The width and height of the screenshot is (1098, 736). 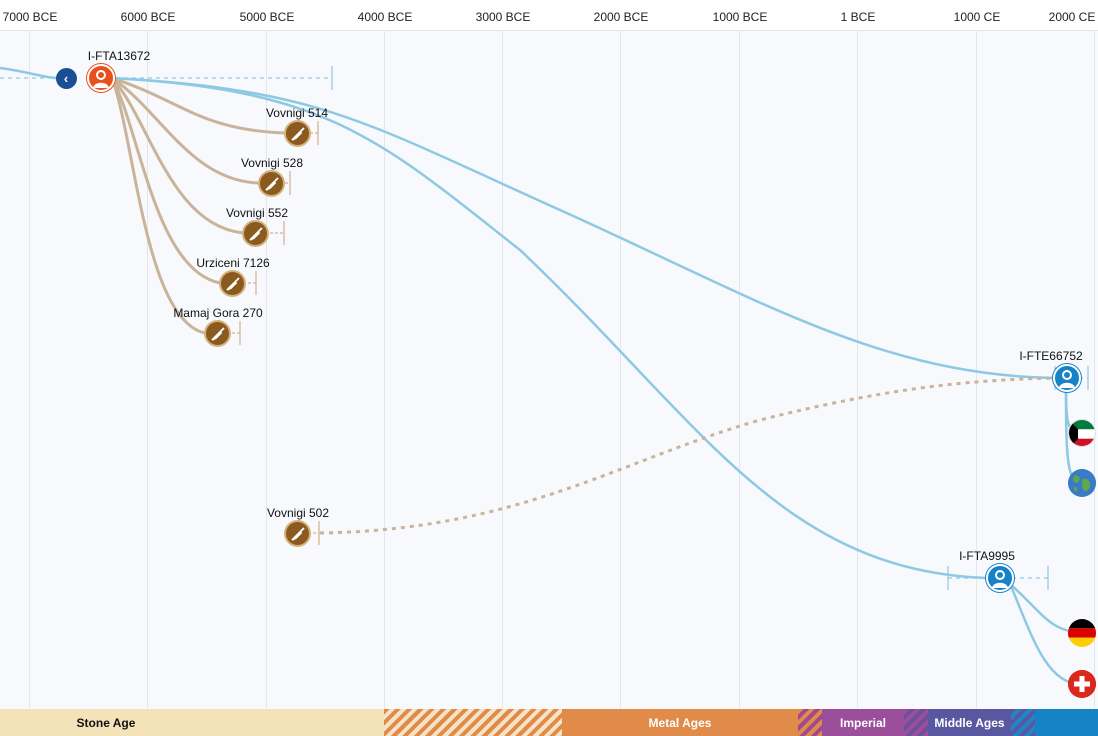 I want to click on kuwait-flag-icon, so click(x=1082, y=433).